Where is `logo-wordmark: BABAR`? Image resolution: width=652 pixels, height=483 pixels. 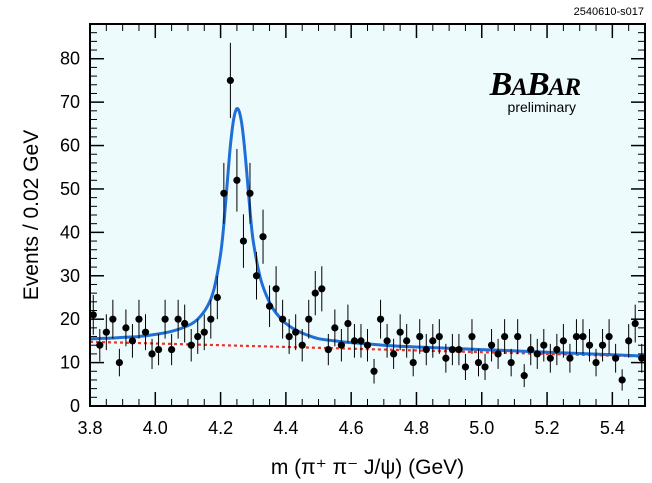
logo-wordmark: BABAR is located at coordinates (535, 84).